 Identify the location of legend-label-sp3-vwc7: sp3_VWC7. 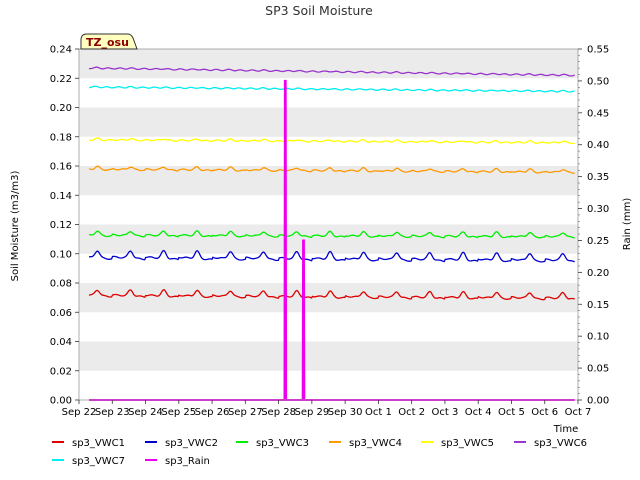
(98, 461).